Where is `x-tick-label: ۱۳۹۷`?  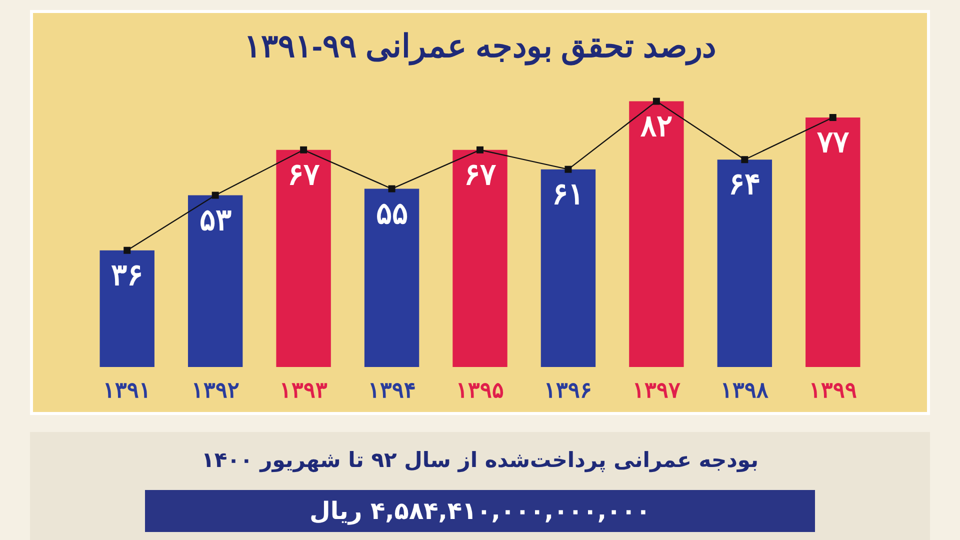 x-tick-label: ۱۳۹۷ is located at coordinates (656, 390).